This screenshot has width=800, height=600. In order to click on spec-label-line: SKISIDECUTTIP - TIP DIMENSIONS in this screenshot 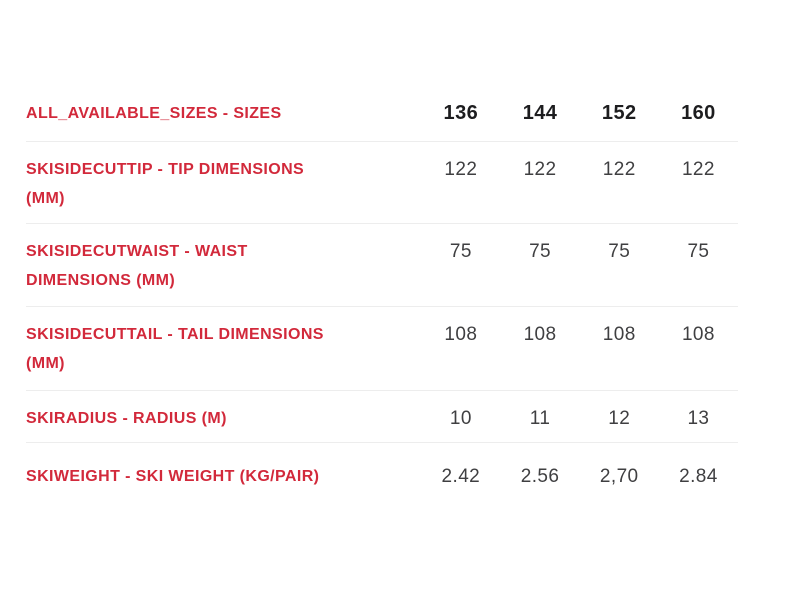, I will do `click(165, 169)`.